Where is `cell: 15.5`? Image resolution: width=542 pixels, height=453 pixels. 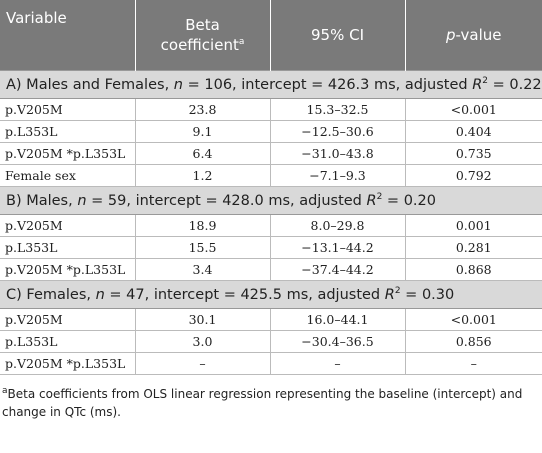 cell: 15.5 is located at coordinates (202, 247).